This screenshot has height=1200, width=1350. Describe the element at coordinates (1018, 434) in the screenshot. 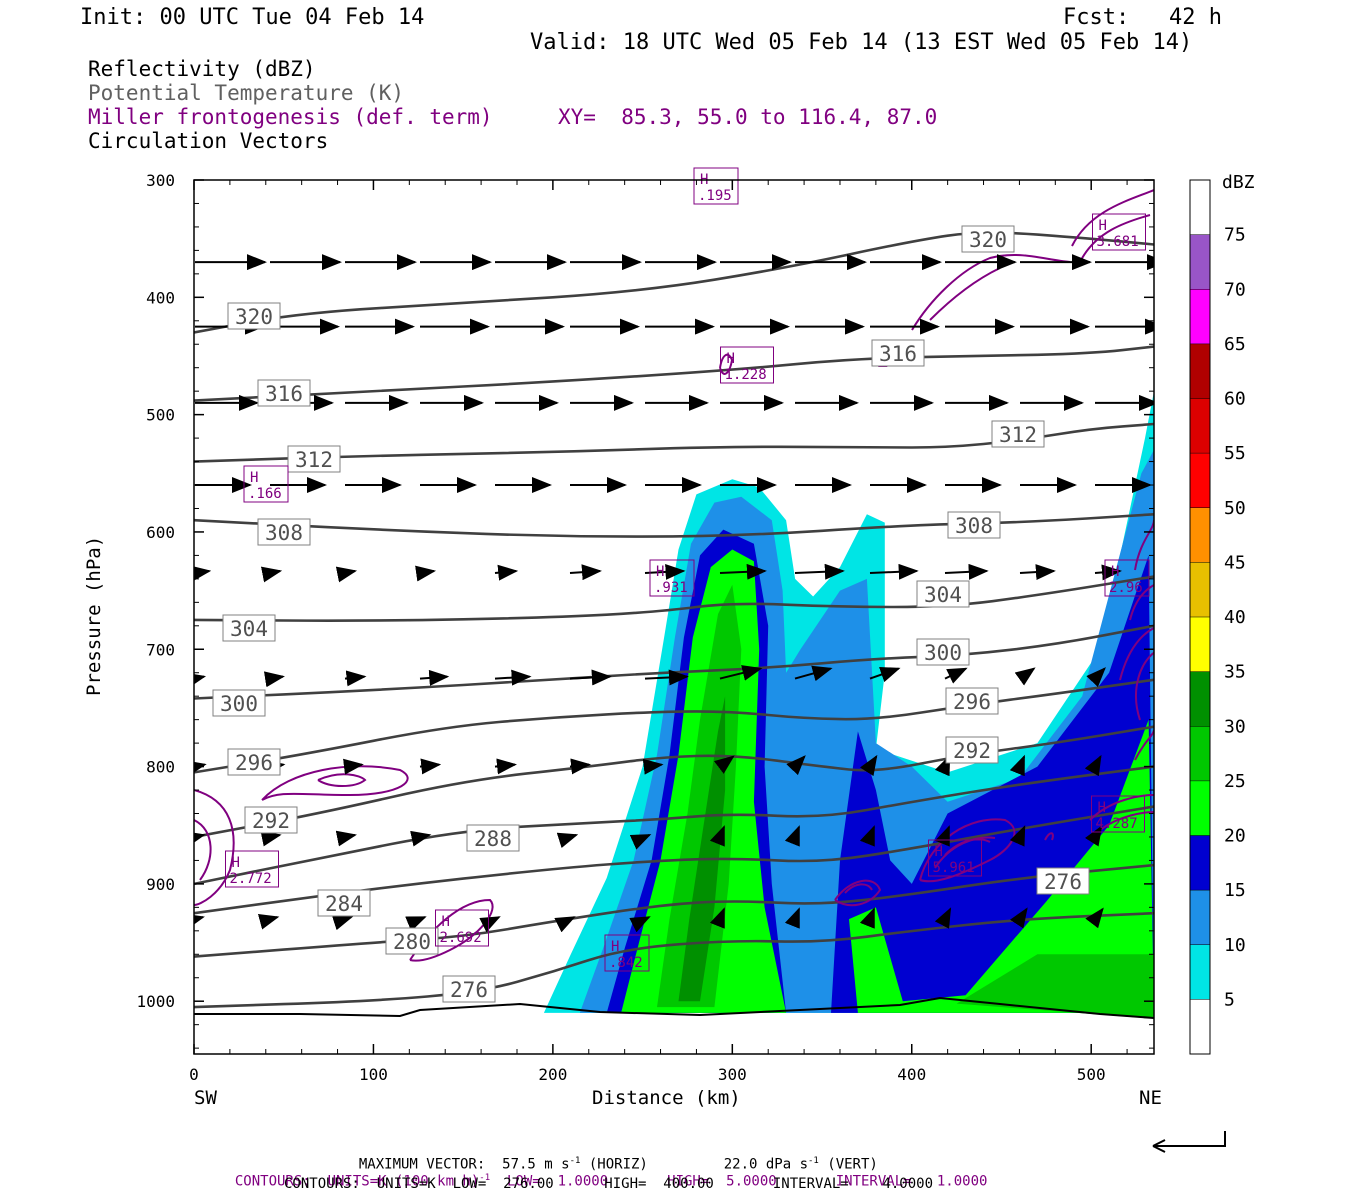

I see `theta-label-312: 312` at that location.